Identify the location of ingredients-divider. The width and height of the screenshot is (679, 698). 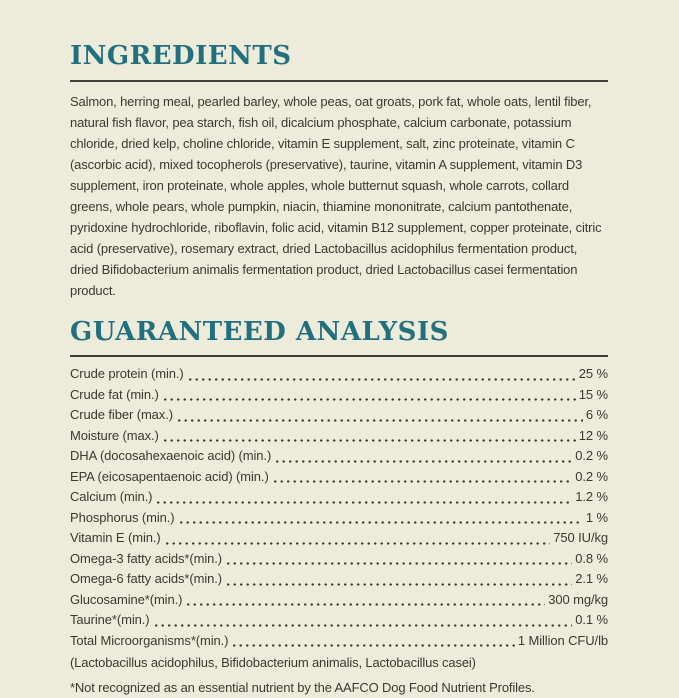
(339, 80).